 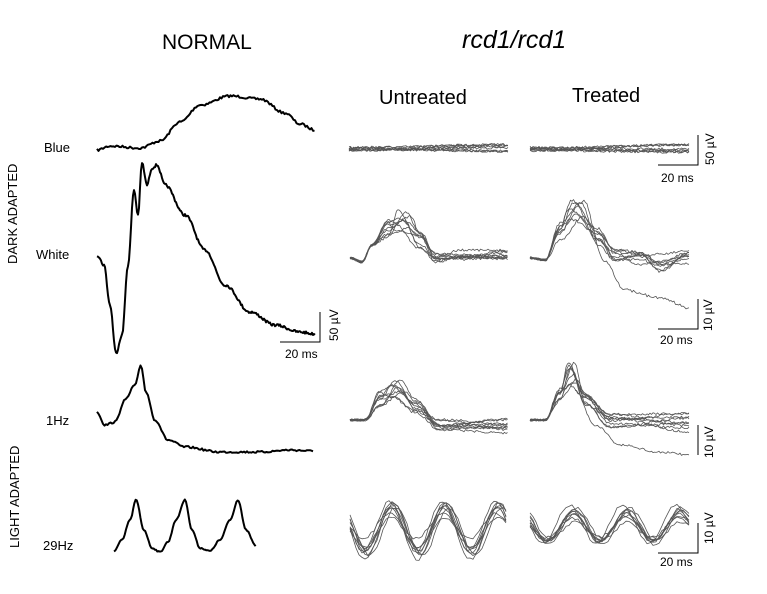 What do you see at coordinates (676, 340) in the screenshot?
I see `white-scale-x-label: 20 ms` at bounding box center [676, 340].